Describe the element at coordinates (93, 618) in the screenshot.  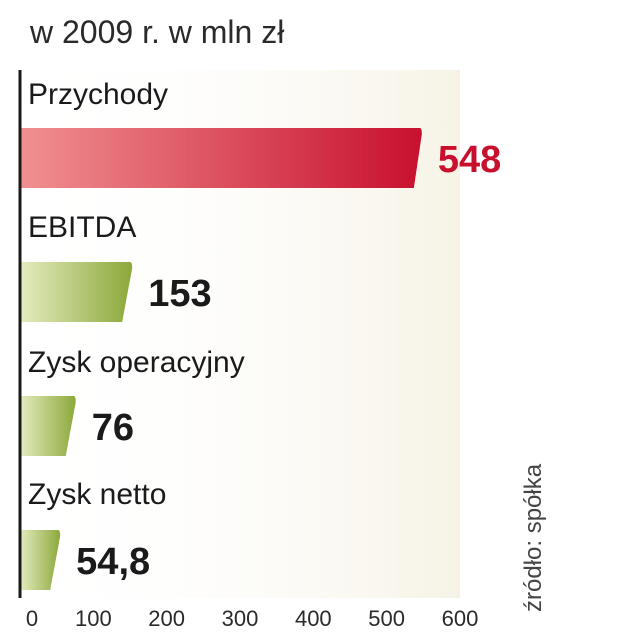
I see `x-tick-label: 100` at that location.